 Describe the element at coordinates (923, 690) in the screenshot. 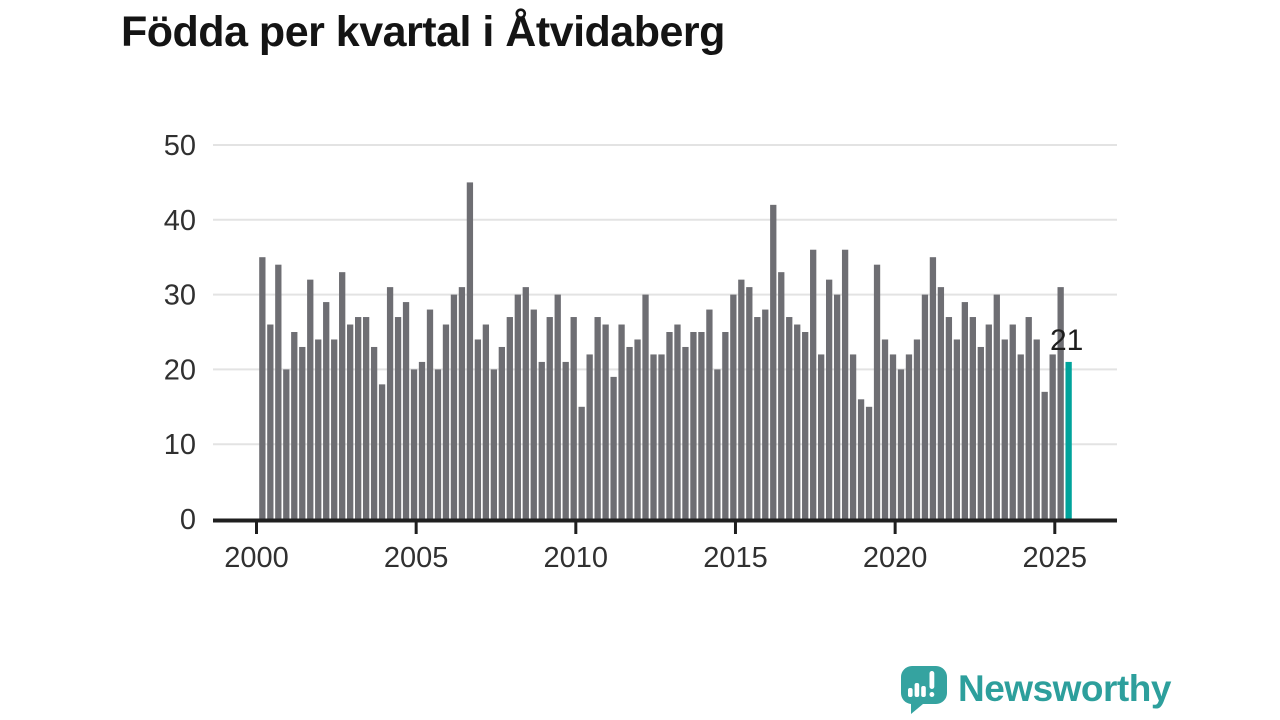

I see `newsworthy-logo-icon` at that location.